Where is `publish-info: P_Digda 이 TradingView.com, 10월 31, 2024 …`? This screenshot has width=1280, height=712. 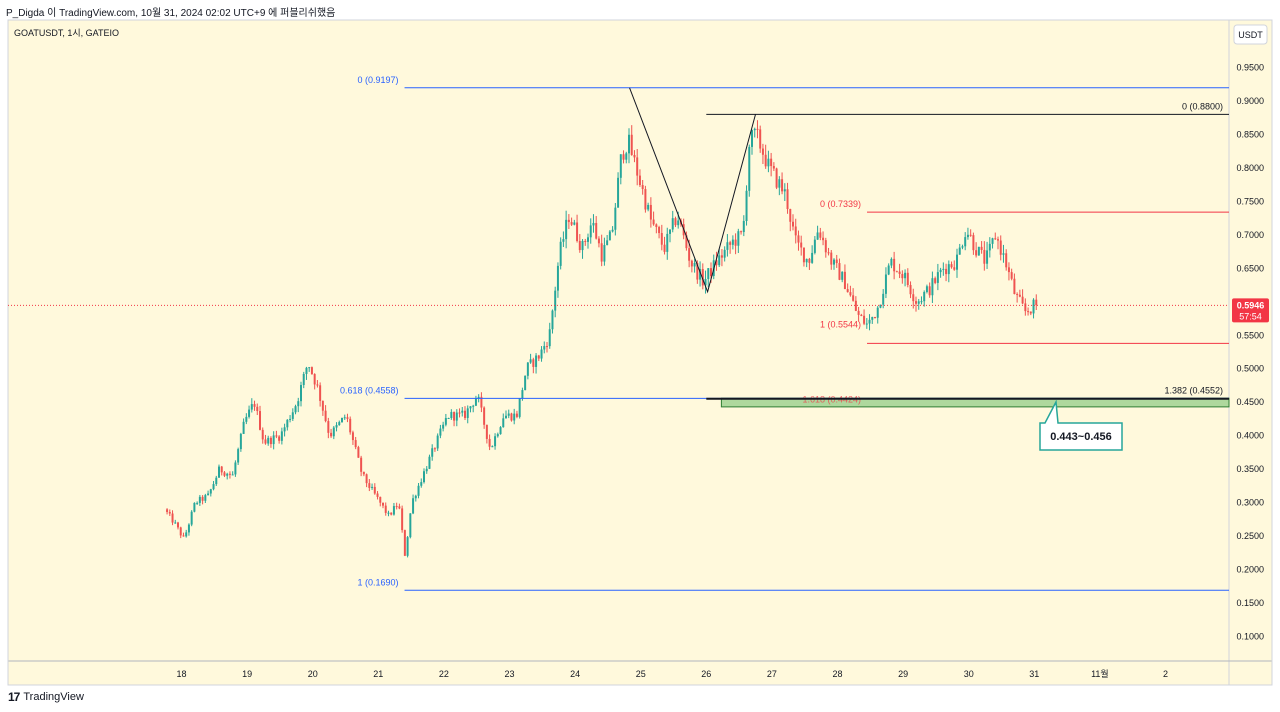 publish-info: P_Digda 이 TradingView.com, 10월 31, 2024 … is located at coordinates (171, 13).